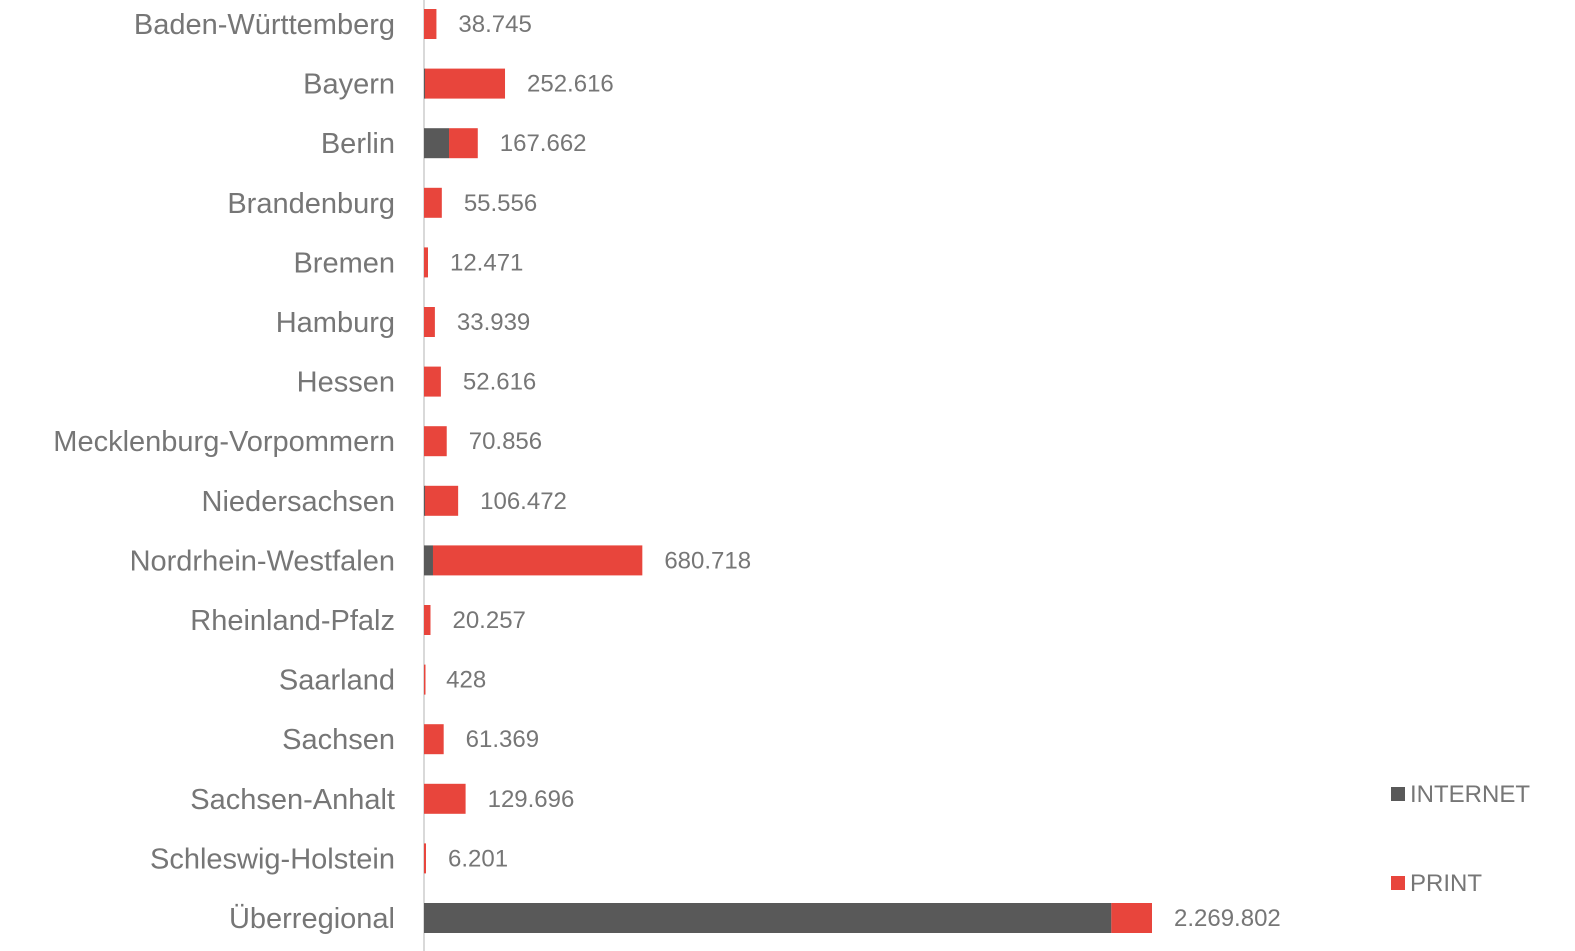 The image size is (1575, 951). What do you see at coordinates (337, 681) in the screenshot?
I see `category-label: Saarland` at bounding box center [337, 681].